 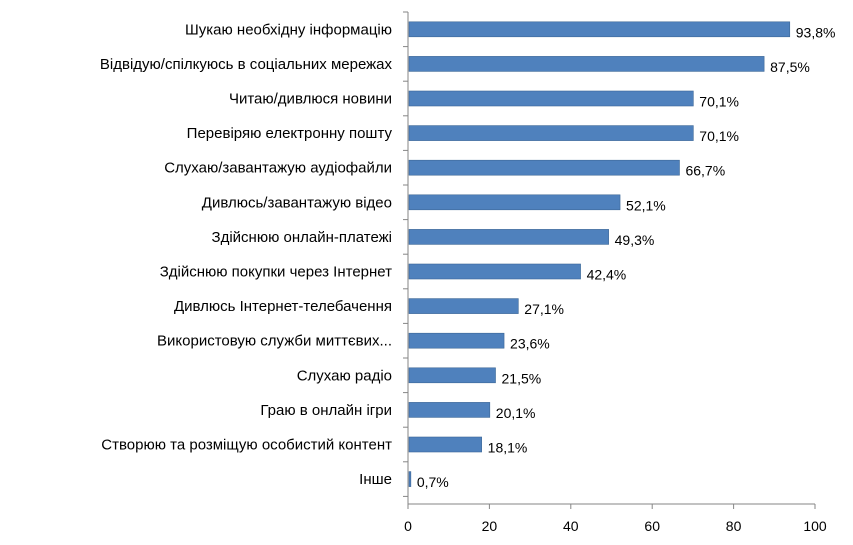 I want to click on x-tick-label: 80, so click(x=734, y=526).